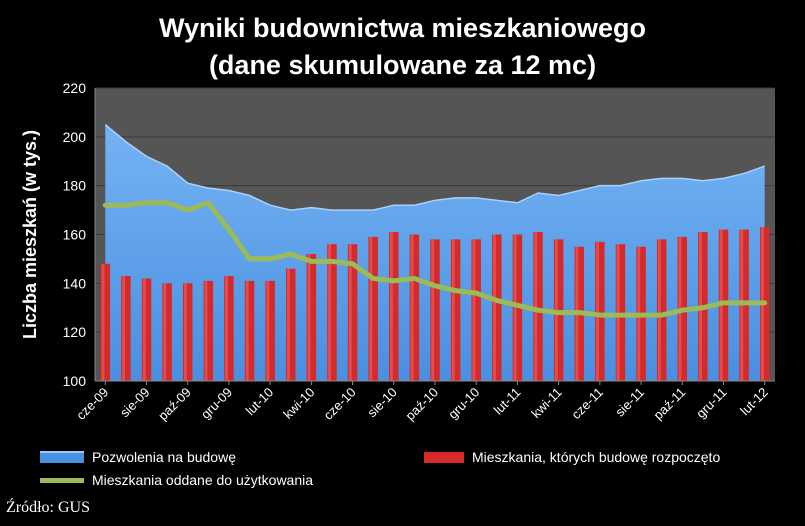 The width and height of the screenshot is (805, 526). Describe the element at coordinates (203, 480) in the screenshot. I see `legend-label-line: Mieszkania oddane do użytkowania` at that location.